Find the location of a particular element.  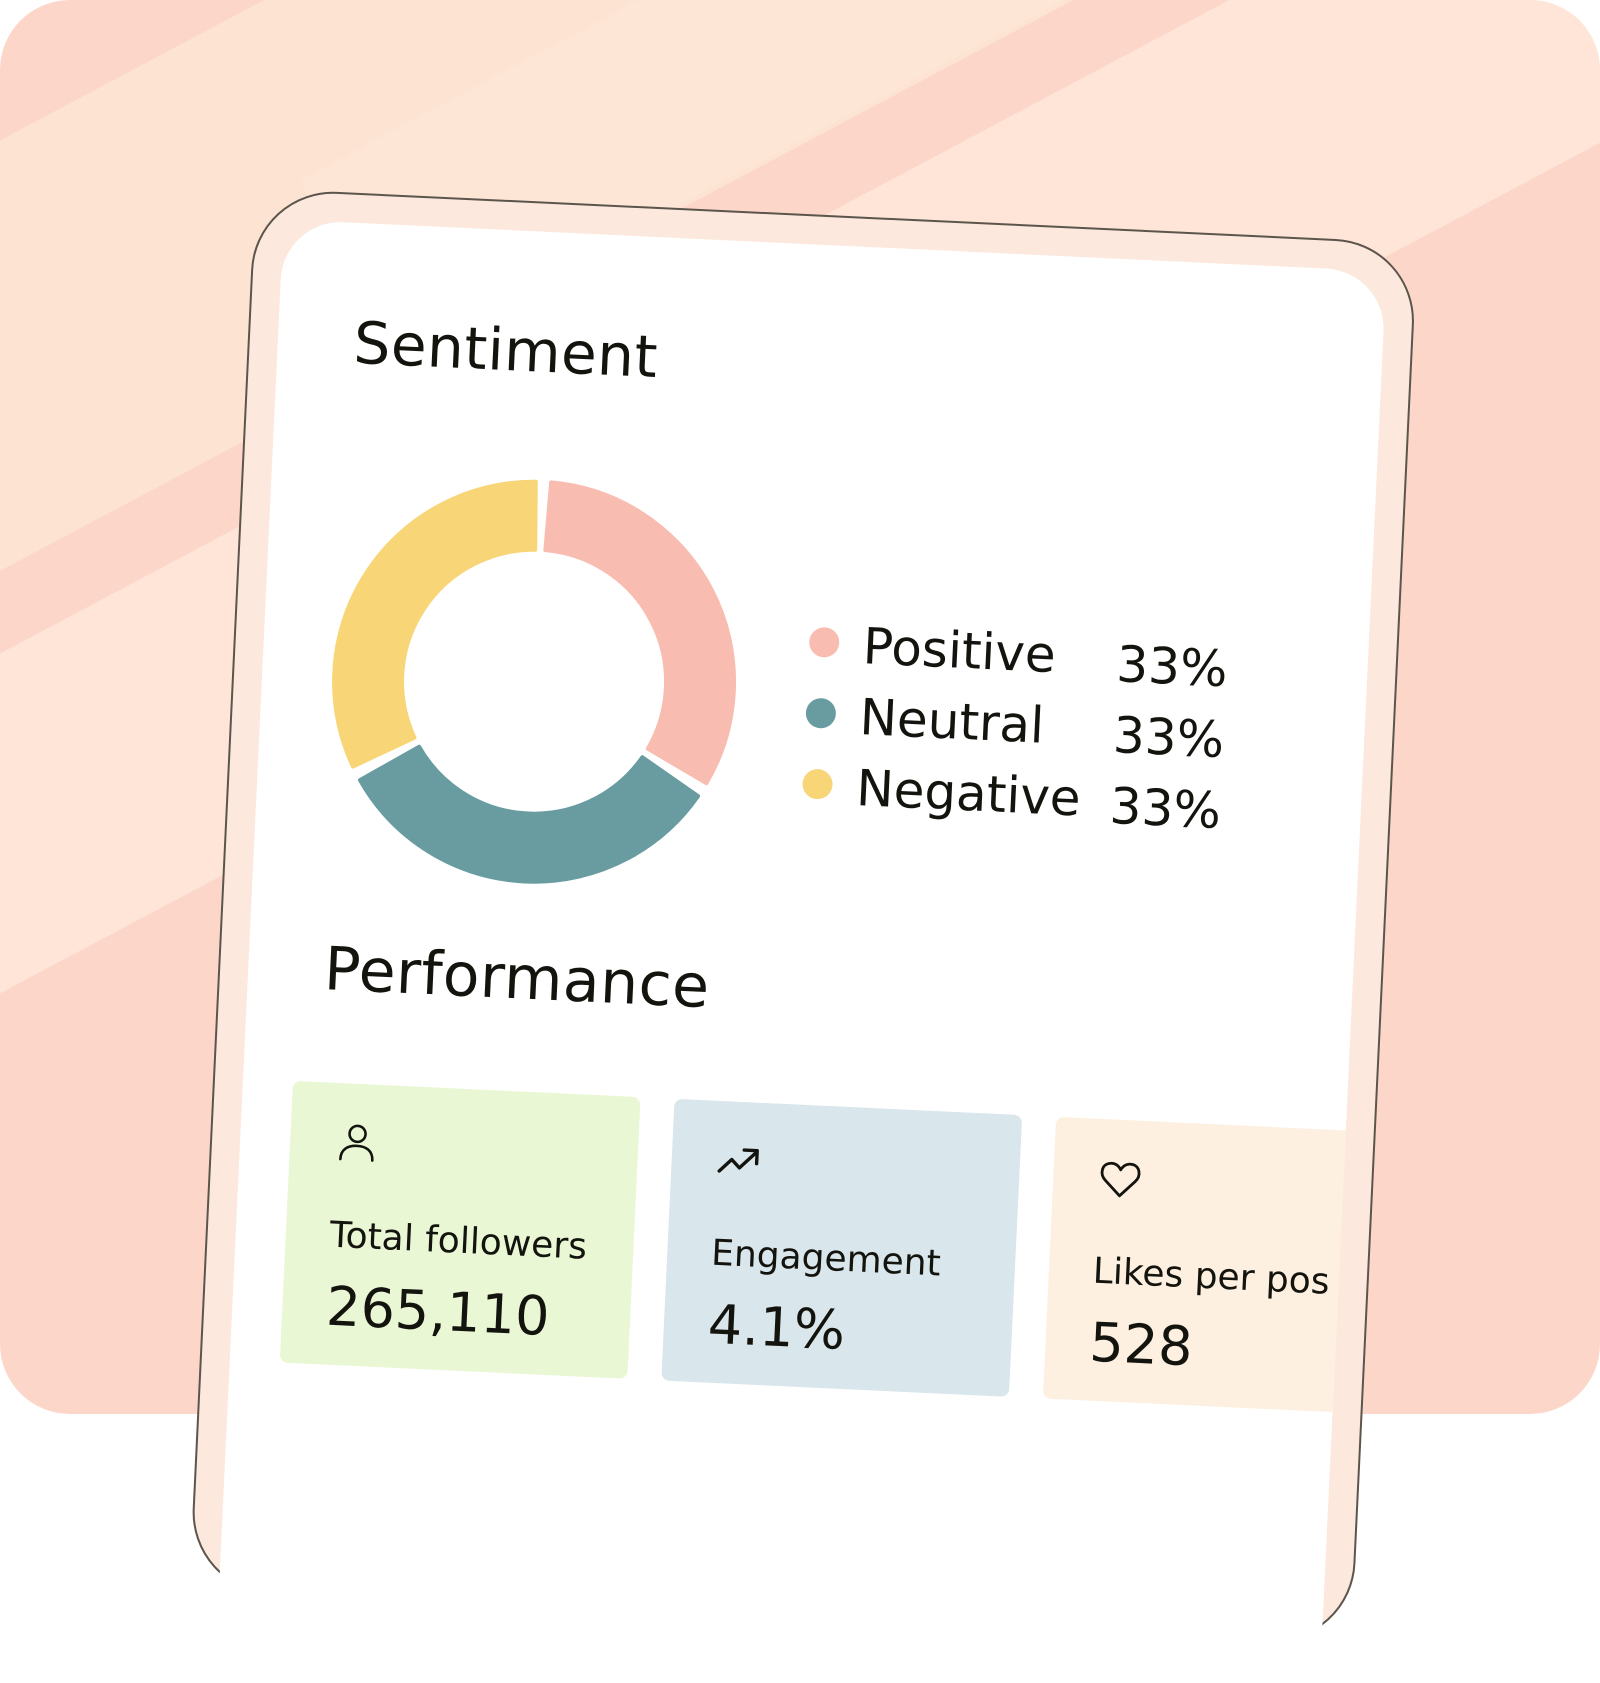

engagement-card: Engagement 4.1% is located at coordinates (842, 1247).